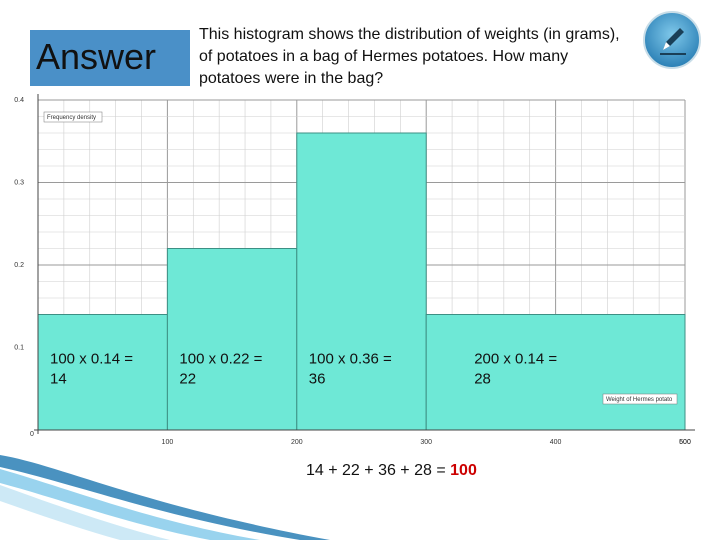 The height and width of the screenshot is (540, 720). I want to click on calc-label: 200 x 0.14 =, so click(515, 359).